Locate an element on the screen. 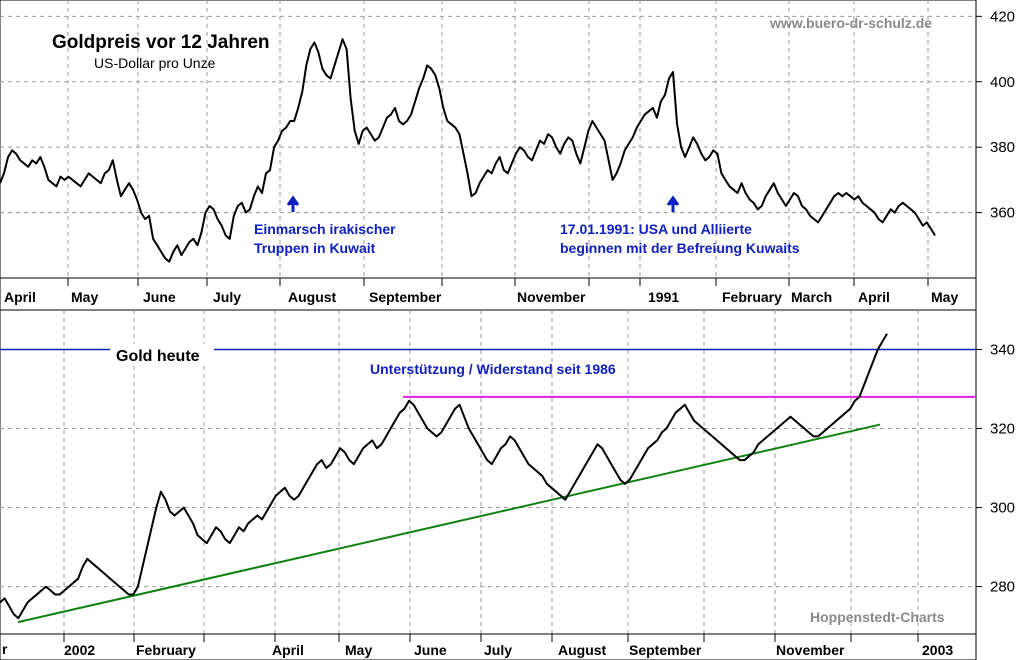 The image size is (1024, 660). y-tick-label: 360 is located at coordinates (1002, 213).